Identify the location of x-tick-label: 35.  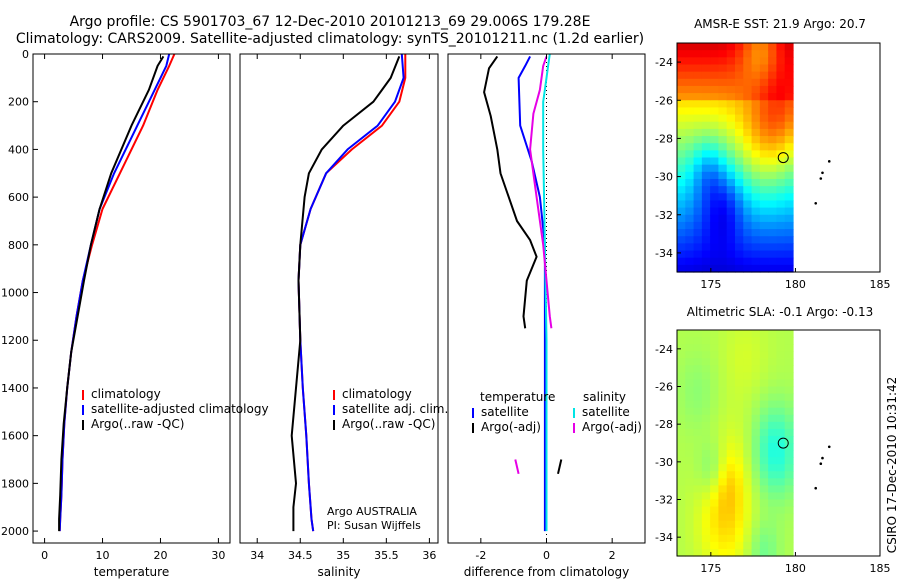
(343, 555).